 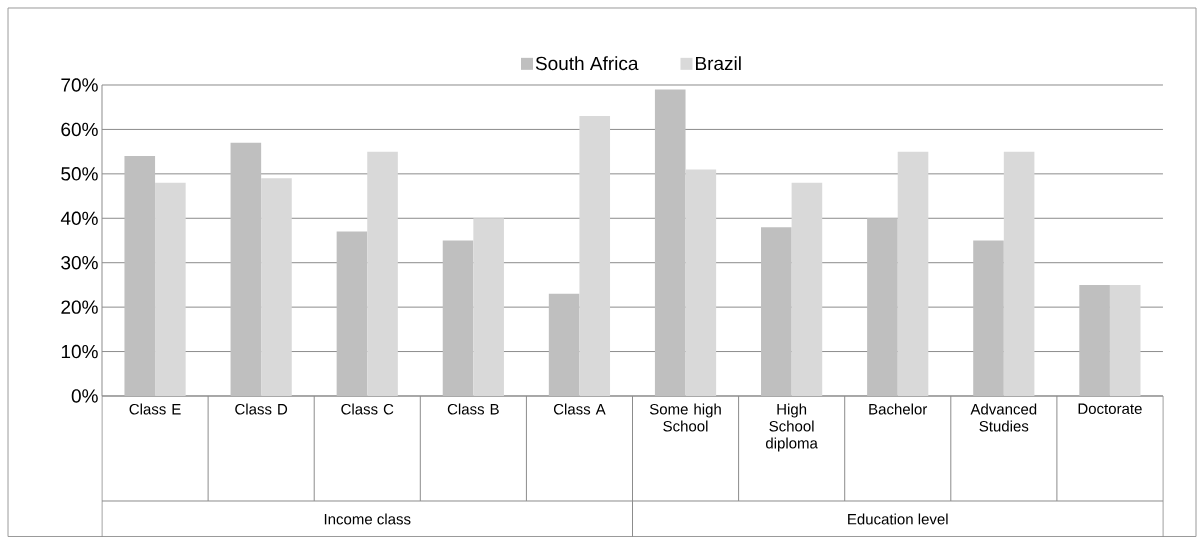 What do you see at coordinates (367, 519) in the screenshot?
I see `text: Income class` at bounding box center [367, 519].